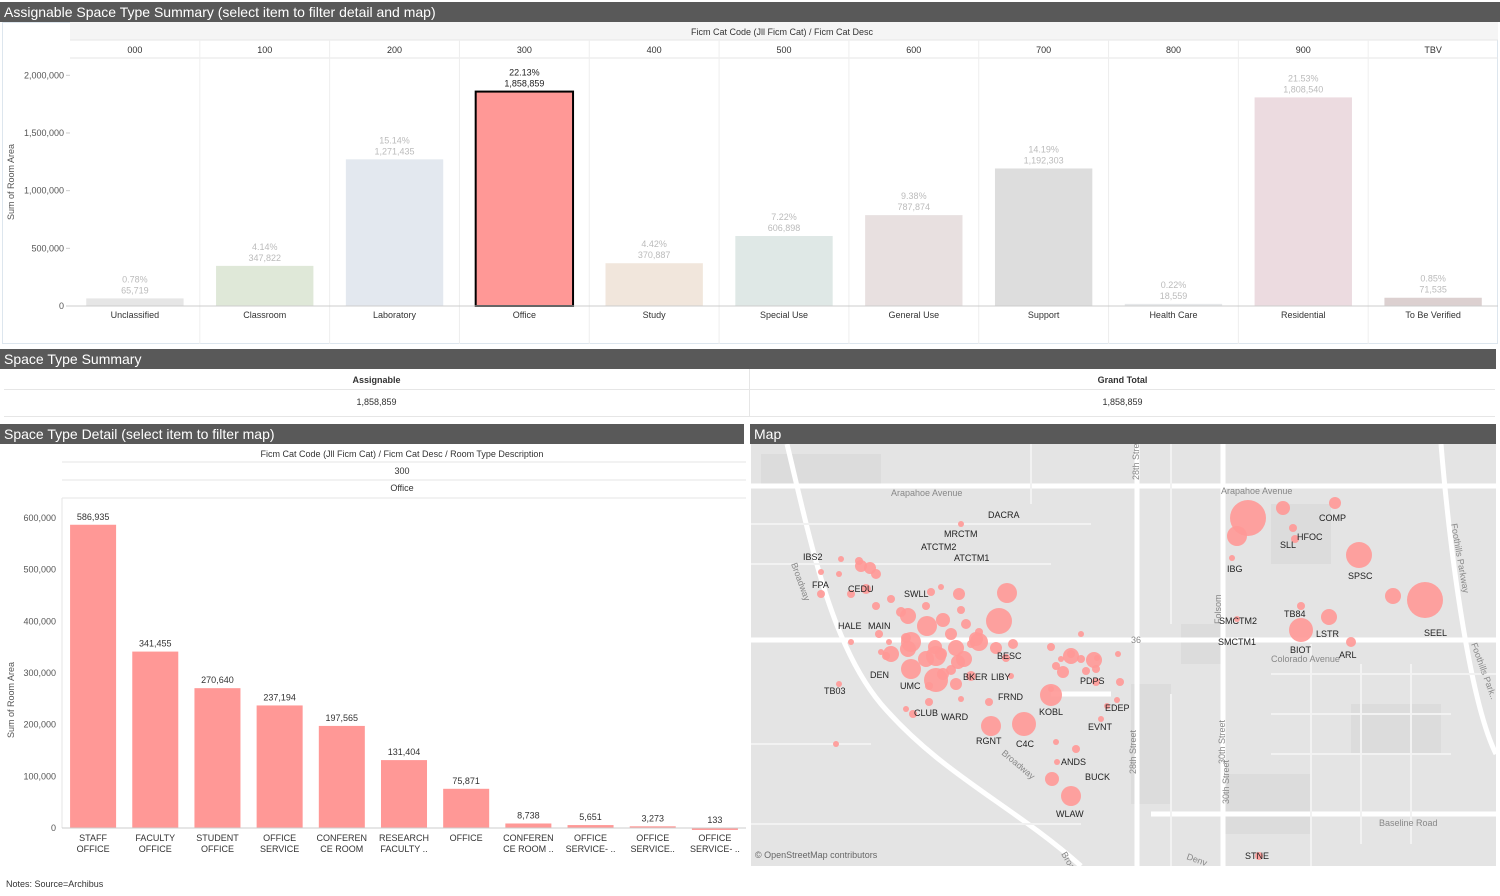  Describe the element at coordinates (93, 838) in the screenshot. I see `detail-category-label: STAFF` at that location.